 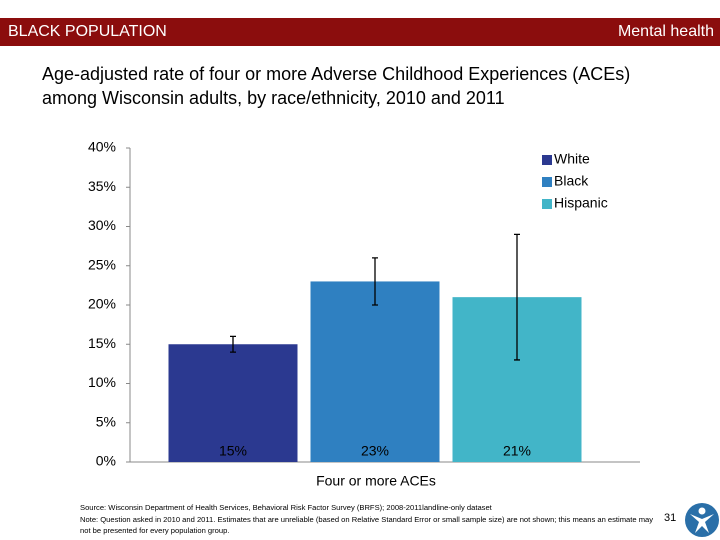 What do you see at coordinates (102, 147) in the screenshot?
I see `y-tick-label: 40%` at bounding box center [102, 147].